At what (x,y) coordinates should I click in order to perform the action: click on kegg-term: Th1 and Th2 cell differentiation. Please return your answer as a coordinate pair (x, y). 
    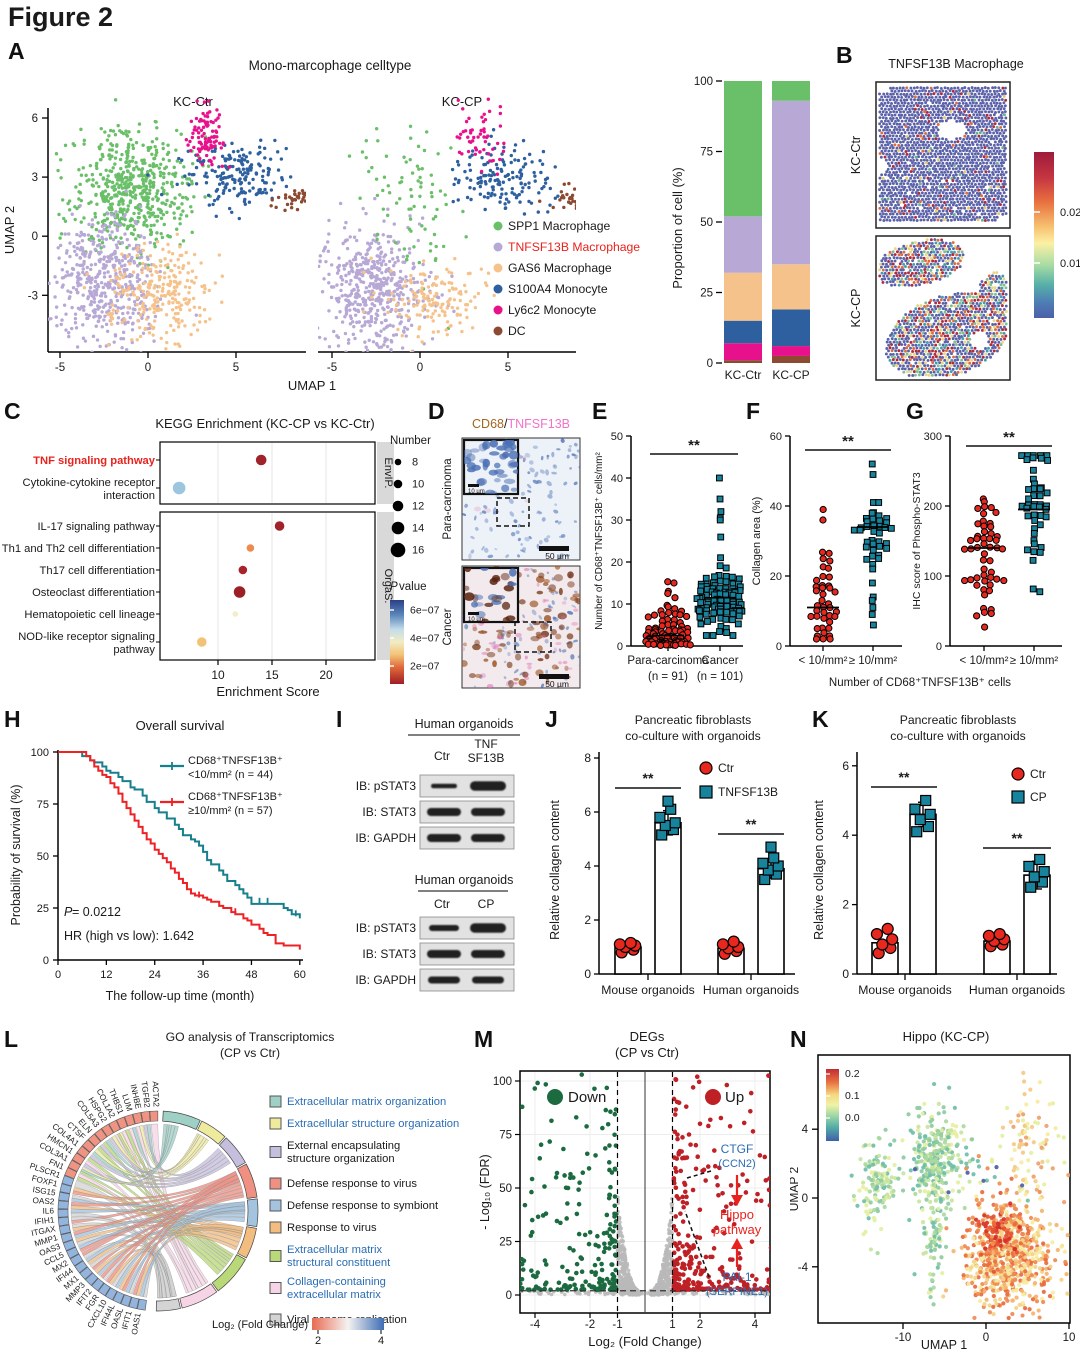
    Looking at the image, I should click on (78, 549).